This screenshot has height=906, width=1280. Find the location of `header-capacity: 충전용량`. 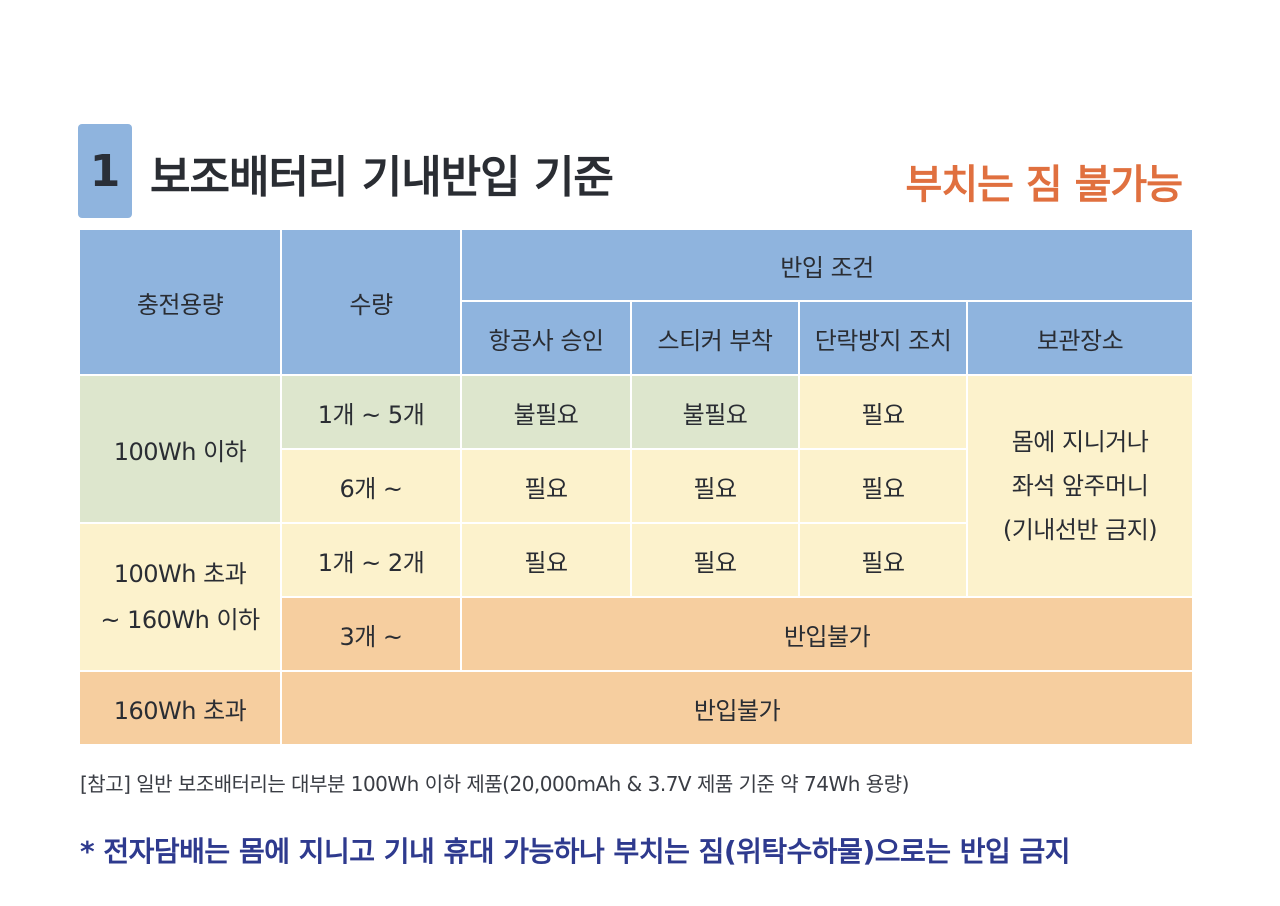

header-capacity: 충전용량 is located at coordinates (180, 302).